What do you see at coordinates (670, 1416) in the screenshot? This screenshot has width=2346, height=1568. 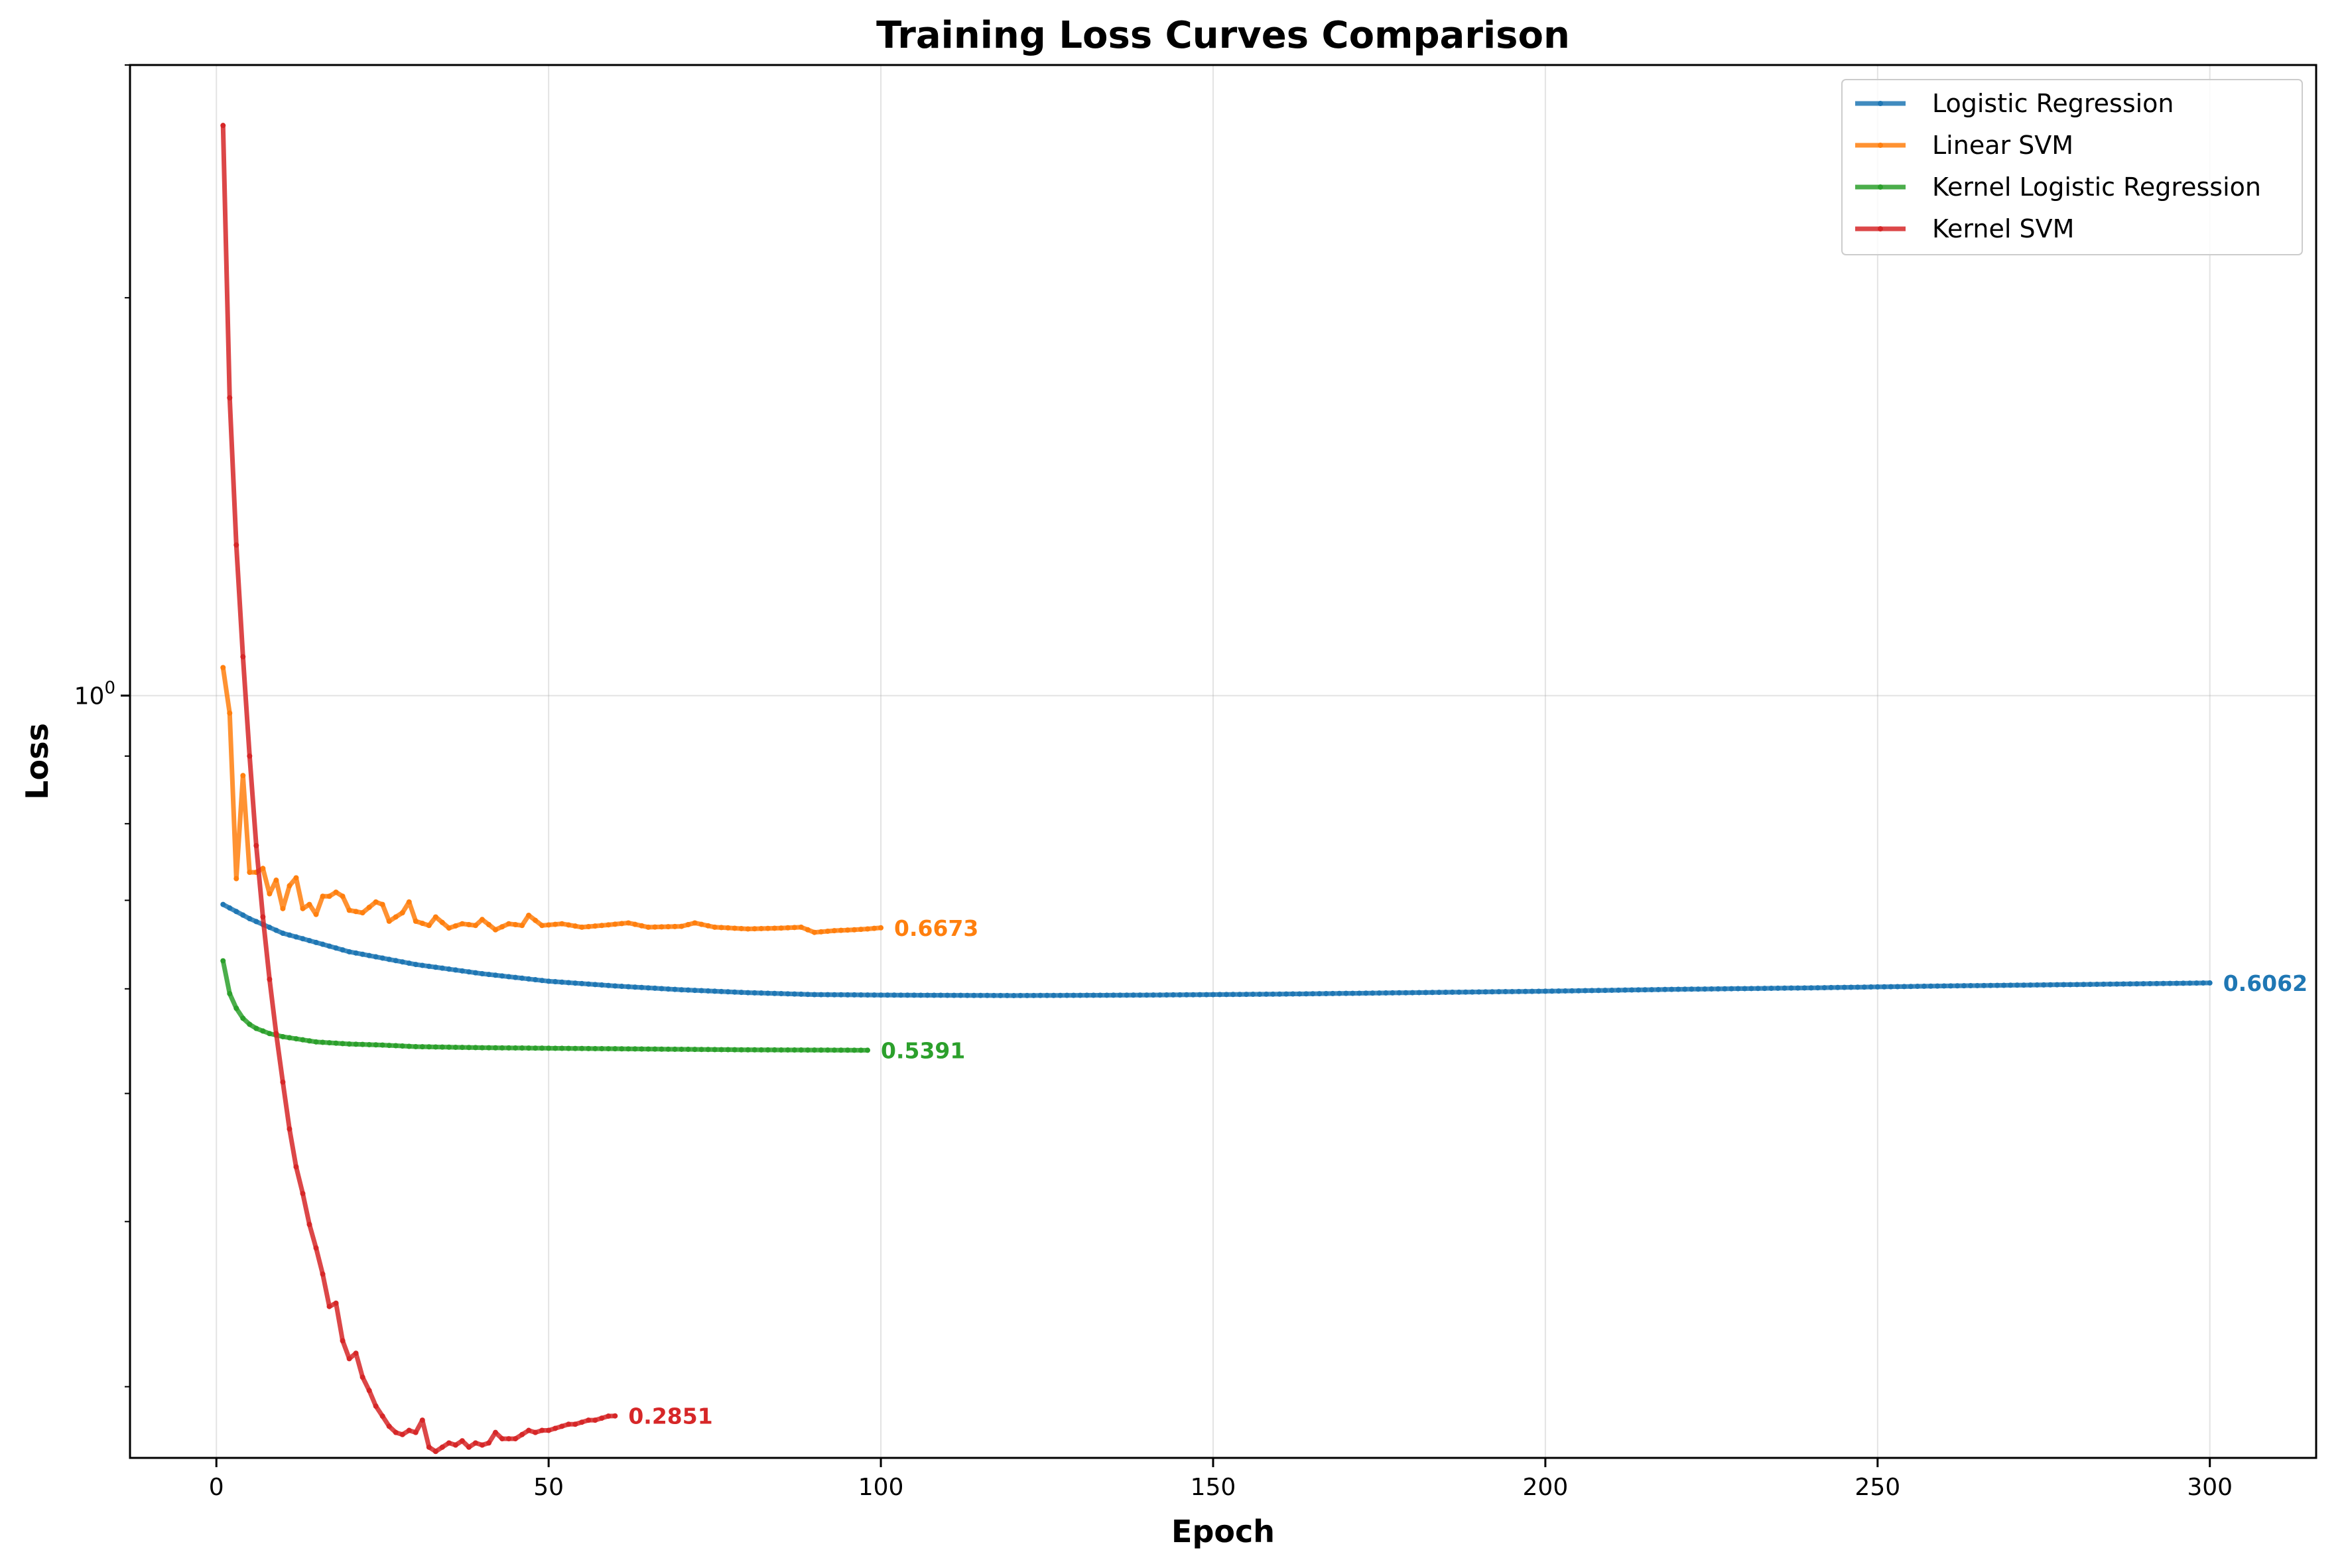 I see `kernel-svm-final-label: 0.2851` at bounding box center [670, 1416].